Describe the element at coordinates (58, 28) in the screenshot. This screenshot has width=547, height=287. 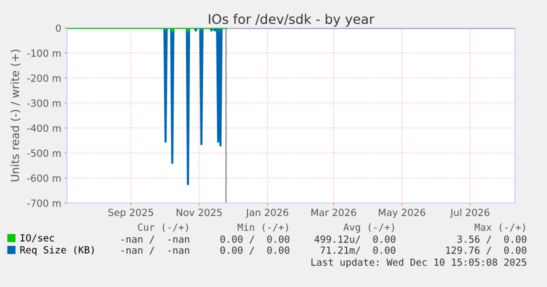
I see `y-tick-label: 0` at that location.